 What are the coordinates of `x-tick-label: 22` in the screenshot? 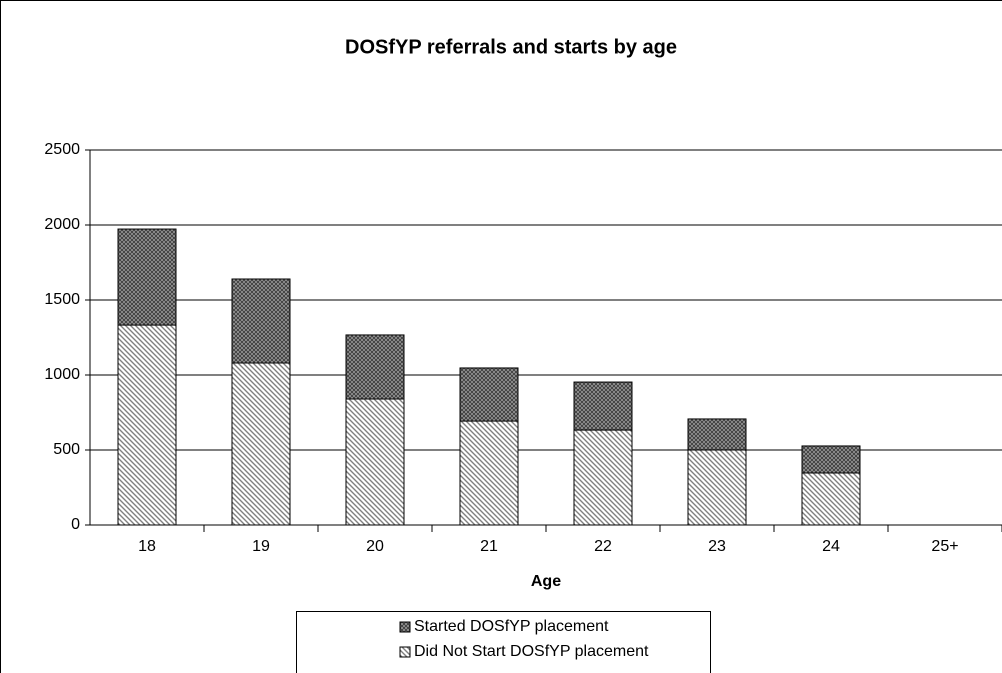 It's located at (603, 546).